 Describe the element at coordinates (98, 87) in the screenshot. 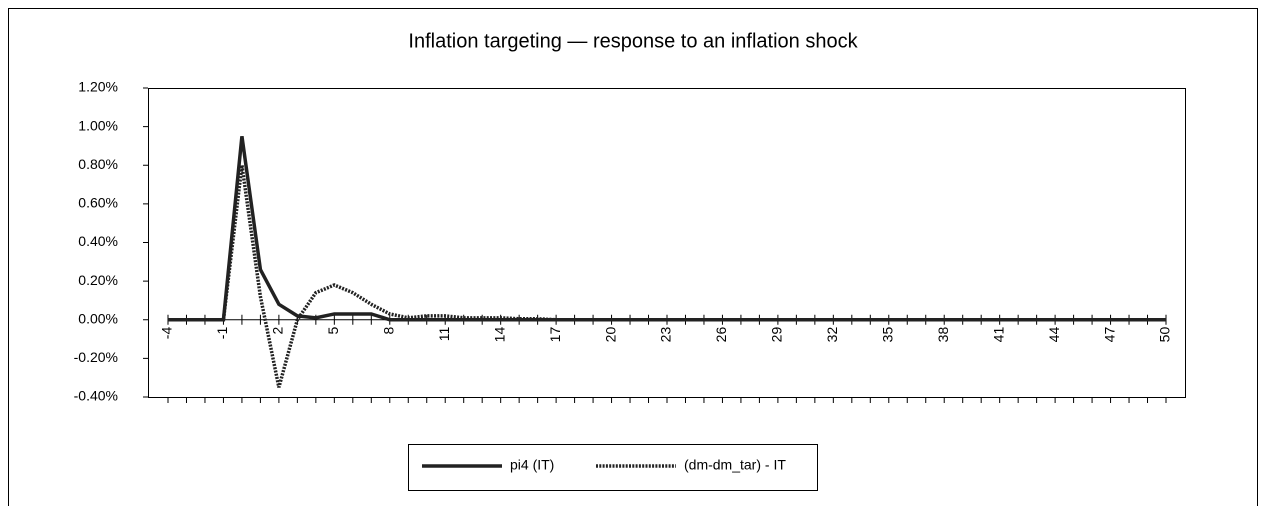

I see `y-tick-label: 1.20%` at that location.